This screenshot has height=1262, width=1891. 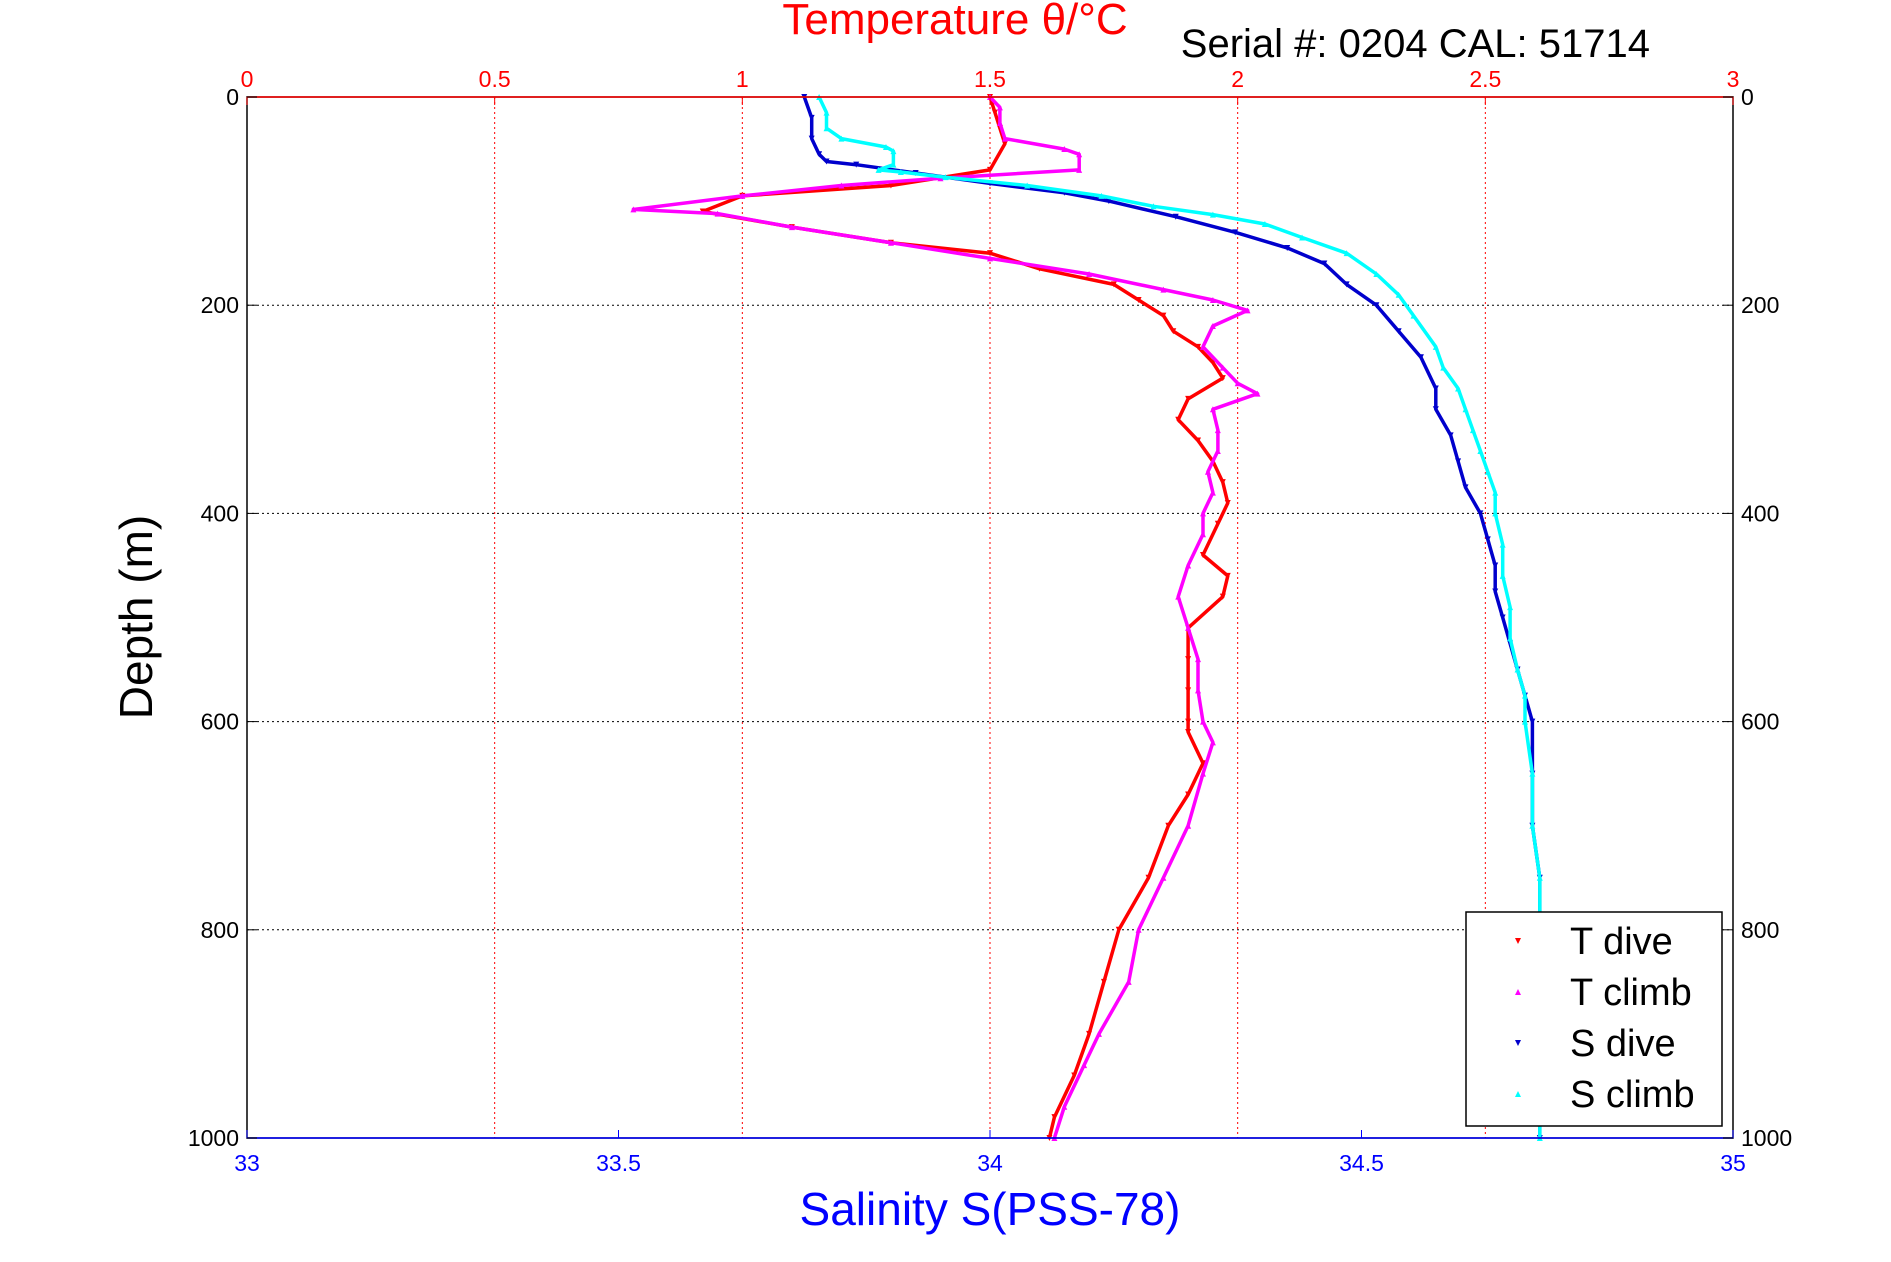 I want to click on temp-tick-label: 2.5, so click(x=1485, y=79).